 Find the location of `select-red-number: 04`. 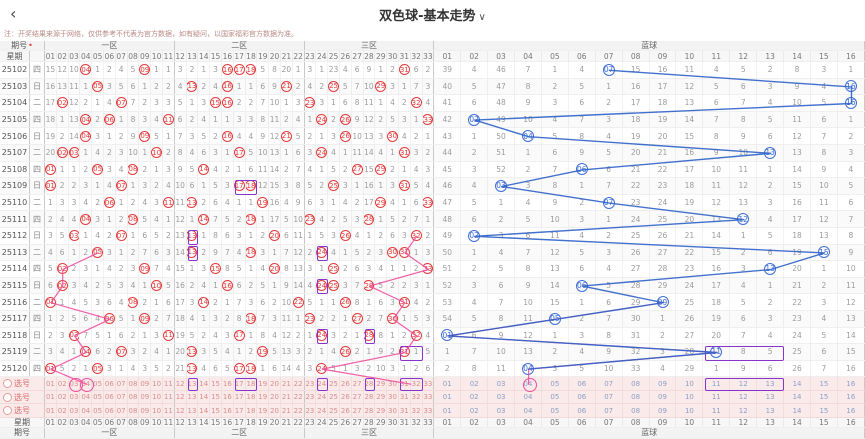

select-red-number: 04 is located at coordinates (86, 410).